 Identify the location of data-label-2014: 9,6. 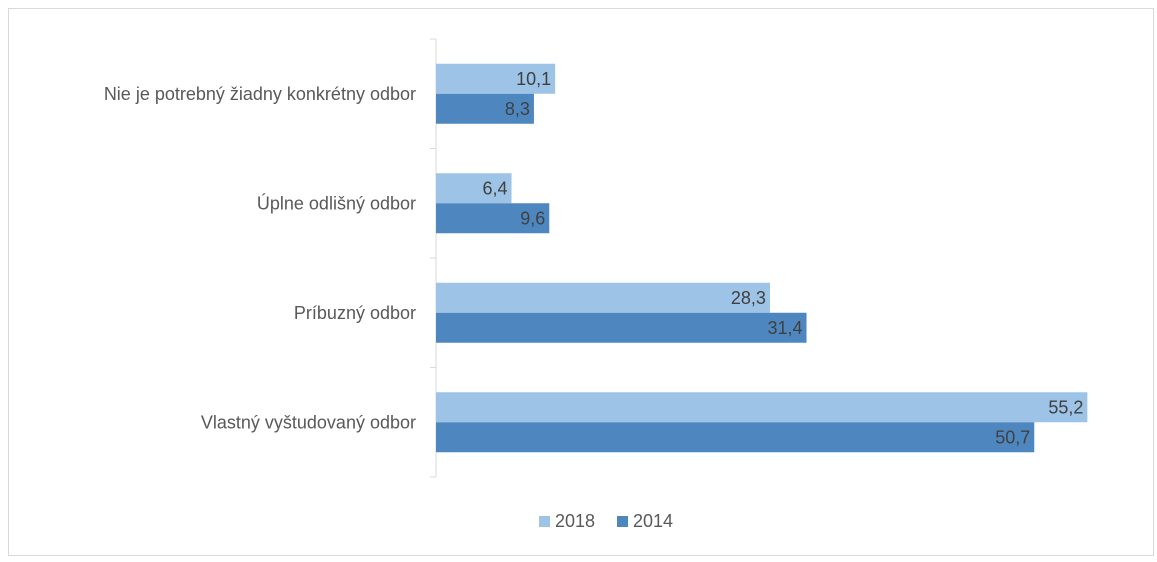
(532, 218).